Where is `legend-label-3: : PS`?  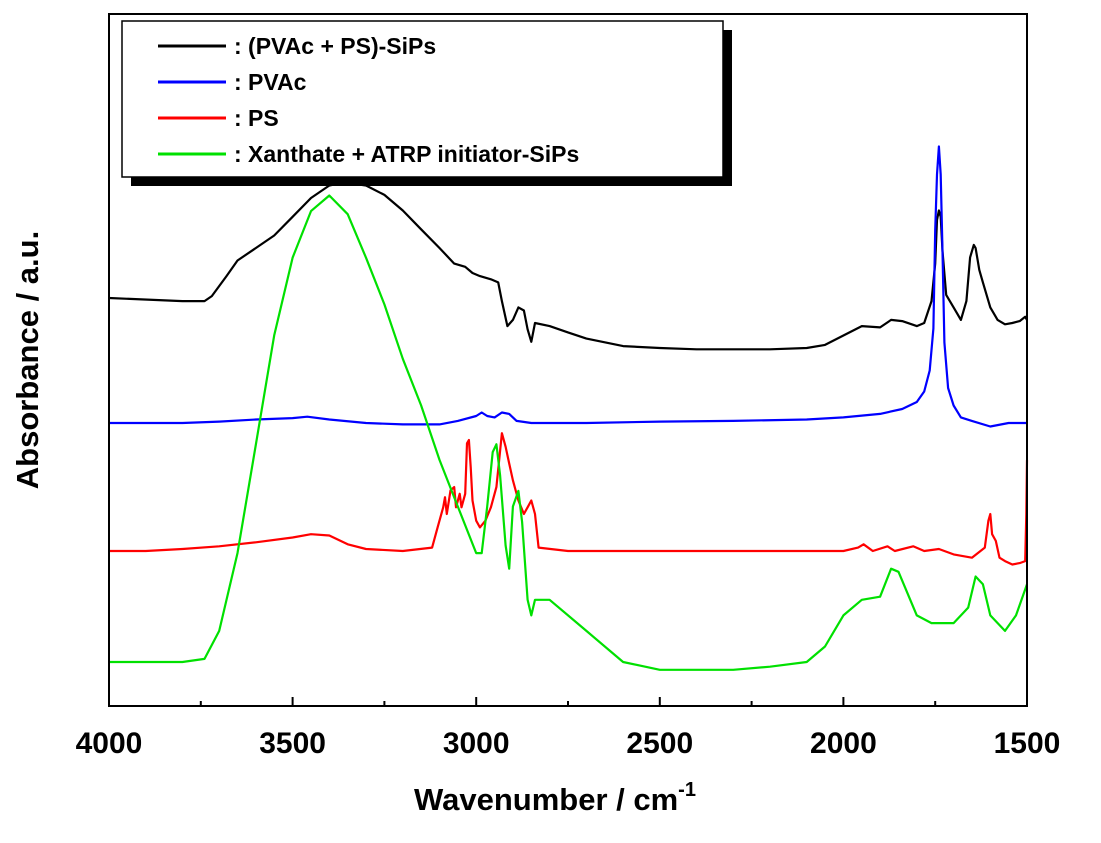
legend-label-3: : PS is located at coordinates (256, 118).